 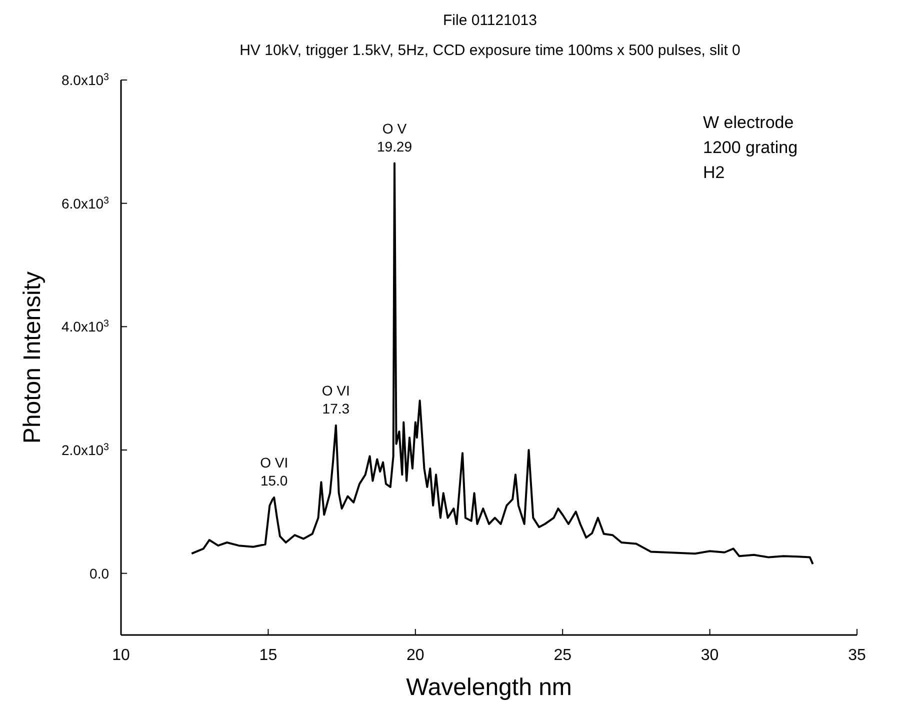 I want to click on x-tick-label: 25, so click(x=563, y=655).